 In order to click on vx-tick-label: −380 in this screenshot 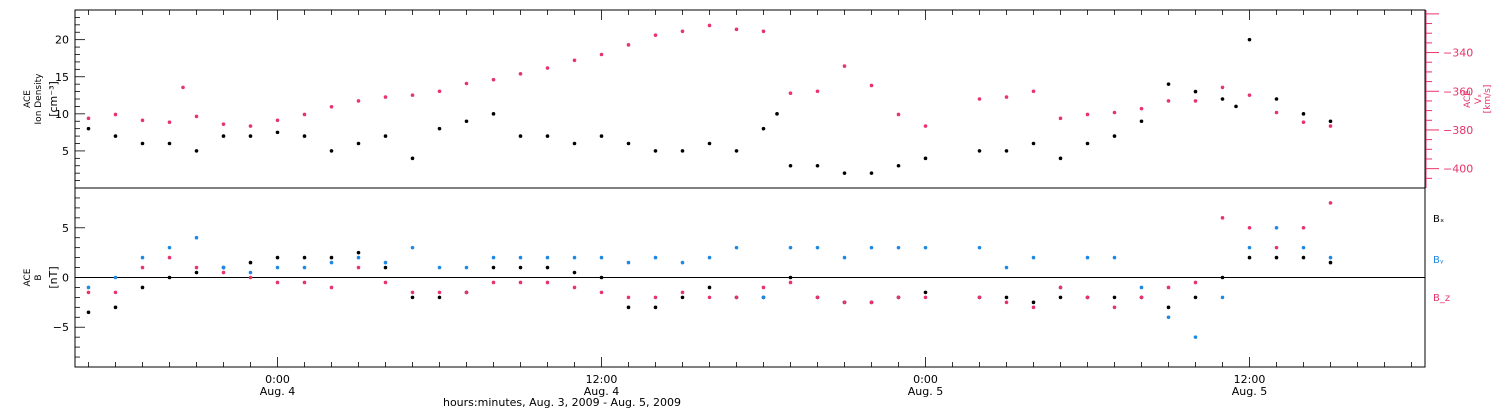, I will do `click(1458, 130)`.